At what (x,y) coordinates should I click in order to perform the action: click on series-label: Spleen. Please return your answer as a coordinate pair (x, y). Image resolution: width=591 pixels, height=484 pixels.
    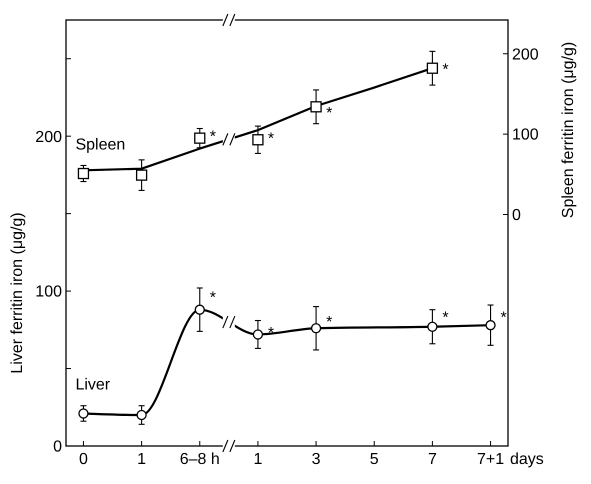
    Looking at the image, I should click on (100, 145).